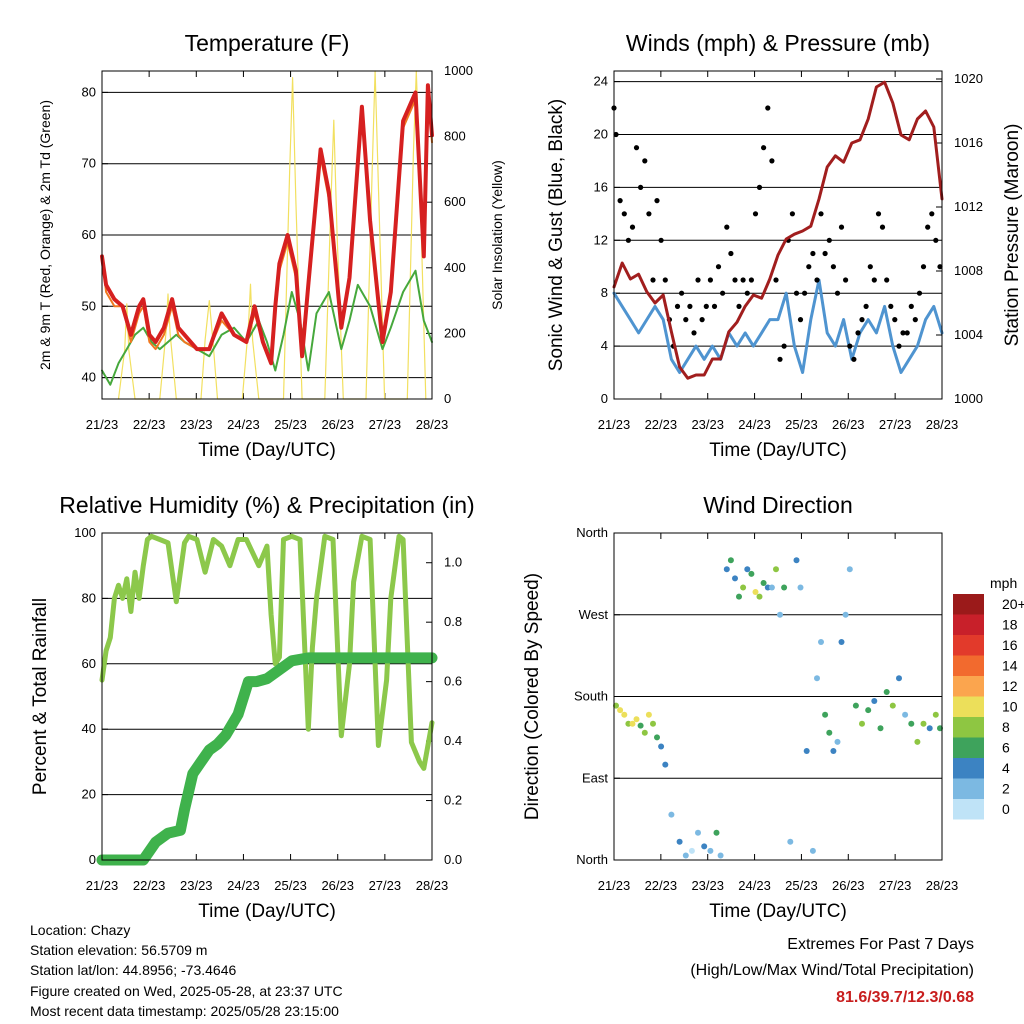 The width and height of the screenshot is (1024, 1024). Describe the element at coordinates (1006, 768) in the screenshot. I see `legend-label: 4` at that location.